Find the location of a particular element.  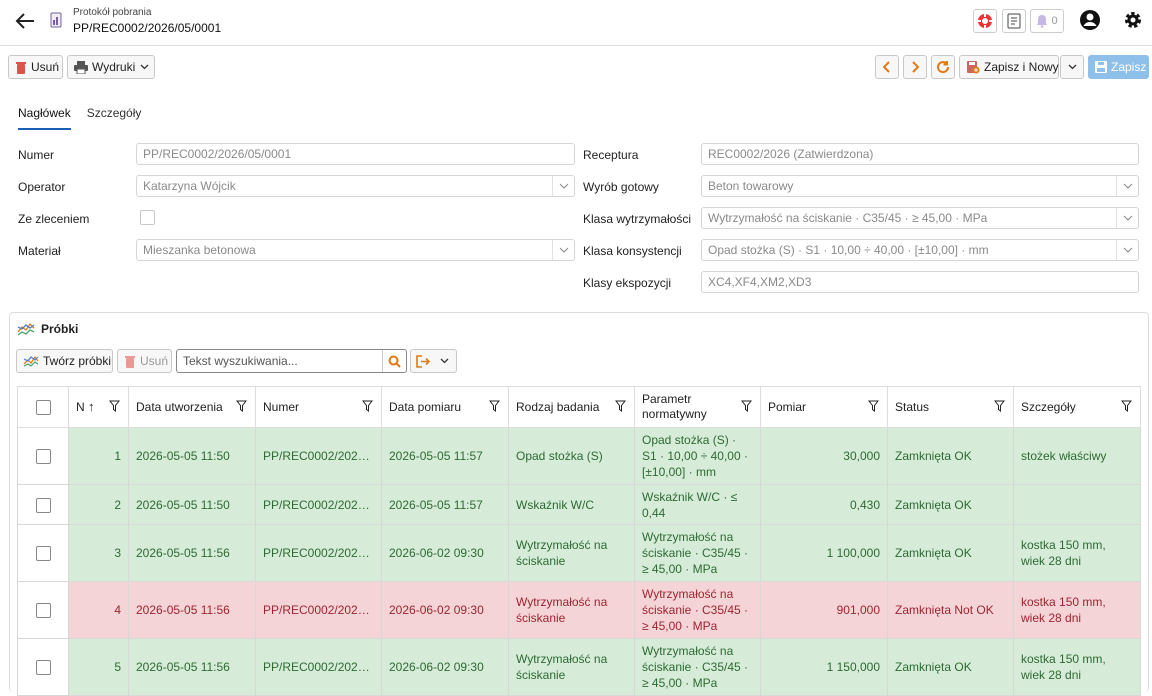

notes-button is located at coordinates (1014, 21).